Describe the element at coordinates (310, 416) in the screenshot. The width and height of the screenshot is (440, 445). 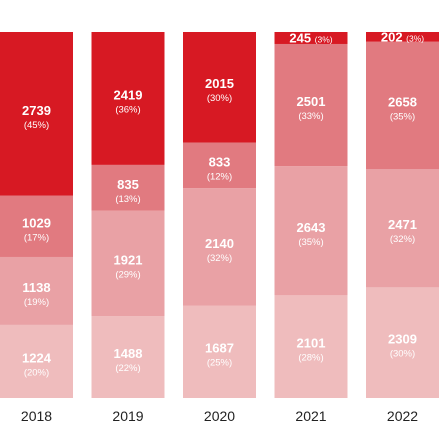
I see `x-tick-label: 2021` at that location.